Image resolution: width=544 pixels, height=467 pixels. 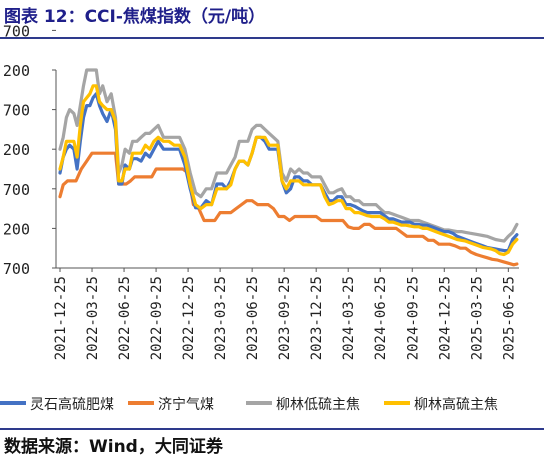 What do you see at coordinates (349, 318) in the screenshot?
I see `x-tick-label: 2024-03-25` at bounding box center [349, 318].